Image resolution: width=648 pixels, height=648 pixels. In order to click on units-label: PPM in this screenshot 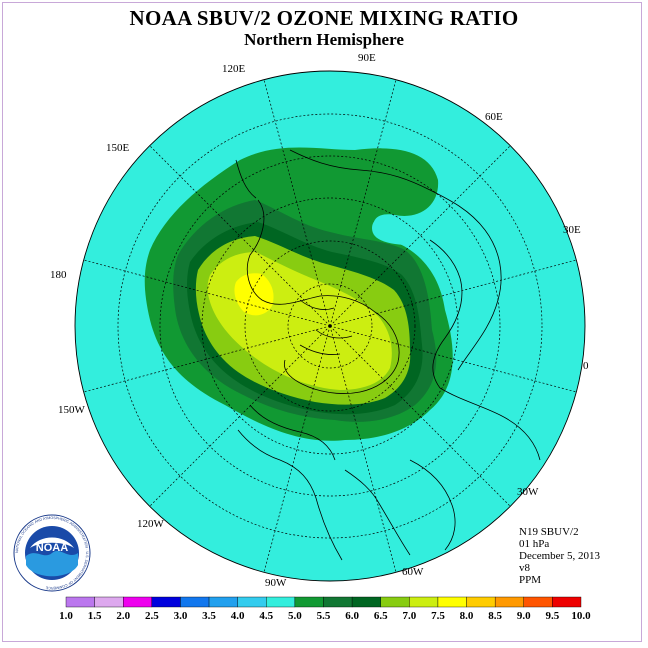, I will do `click(530, 580)`.